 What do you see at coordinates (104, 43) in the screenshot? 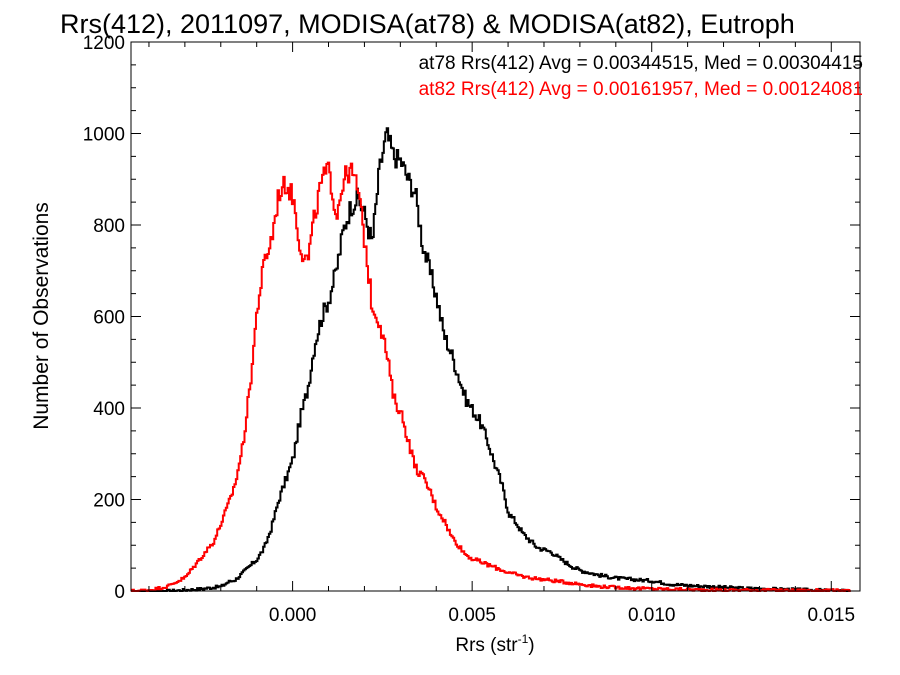
I see `y-tick-label: 1200` at bounding box center [104, 43].